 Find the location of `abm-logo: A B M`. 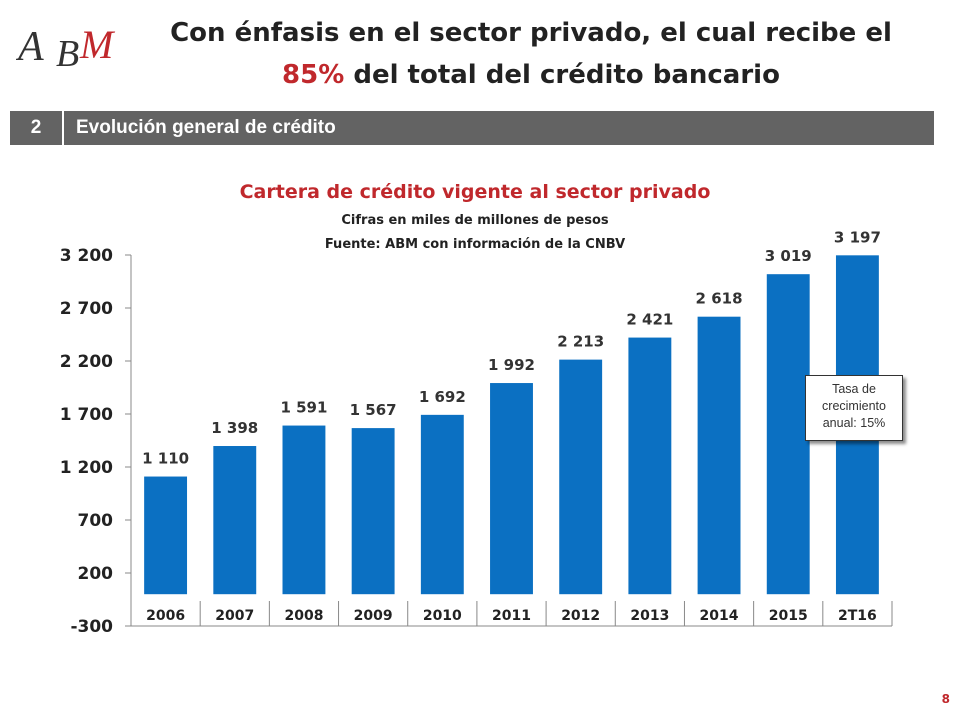

abm-logo: A B M is located at coordinates (68, 44).